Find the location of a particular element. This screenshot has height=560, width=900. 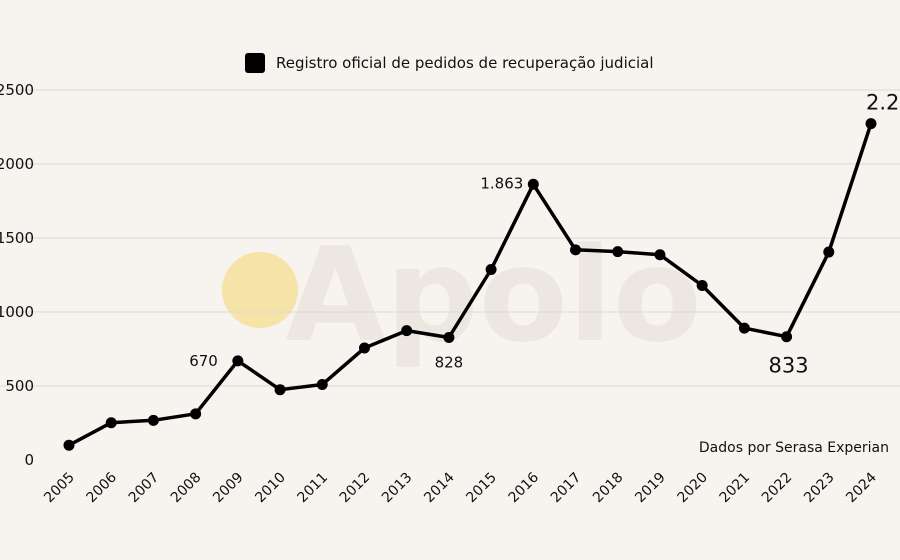

x-tick-label: 2017 is located at coordinates (566, 488).